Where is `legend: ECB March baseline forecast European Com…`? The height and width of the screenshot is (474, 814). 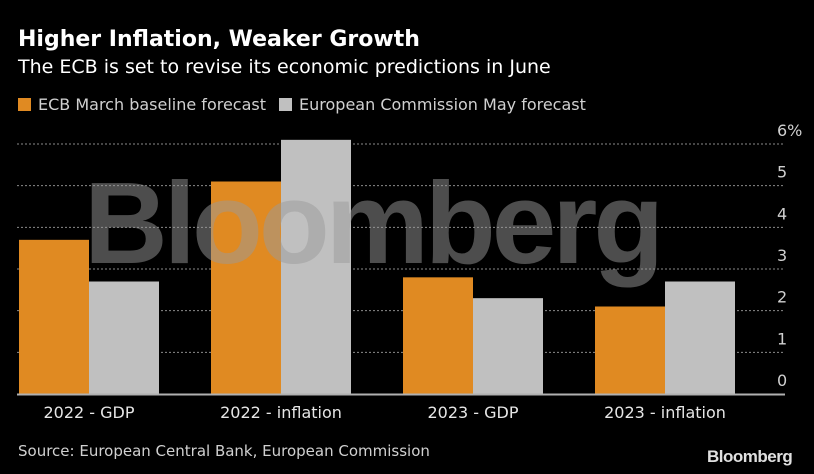 legend: ECB March baseline forecast European Com… is located at coordinates (308, 104).